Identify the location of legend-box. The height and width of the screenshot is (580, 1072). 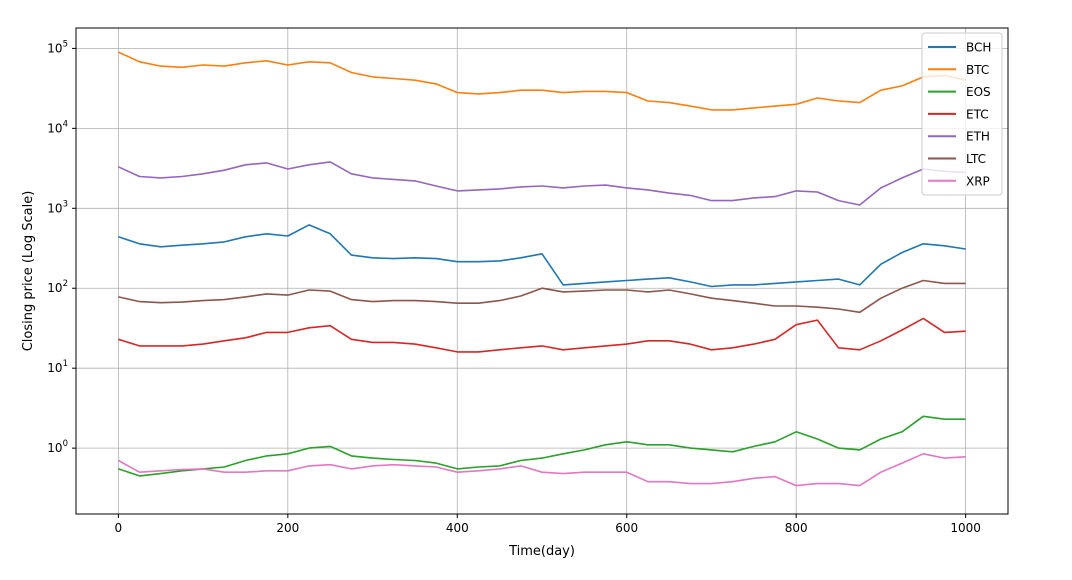
(962, 114).